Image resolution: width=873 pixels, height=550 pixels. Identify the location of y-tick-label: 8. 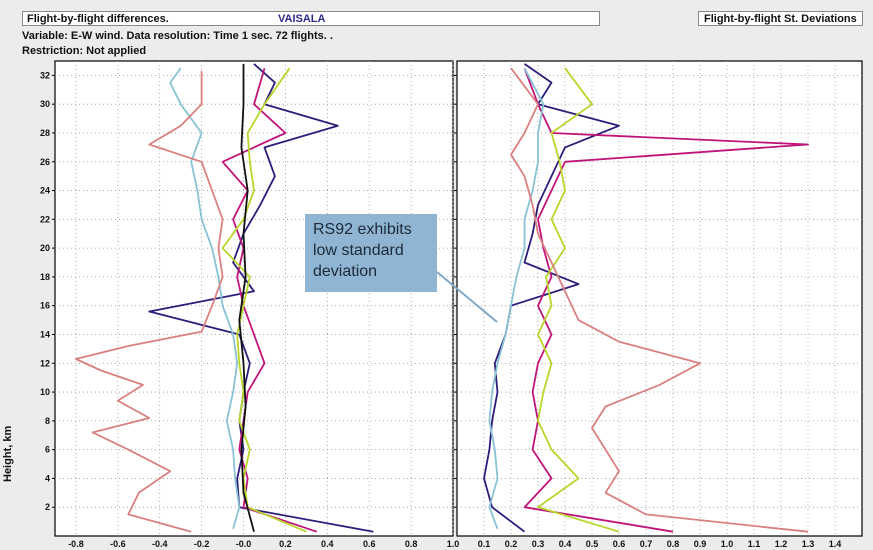
(47, 421).